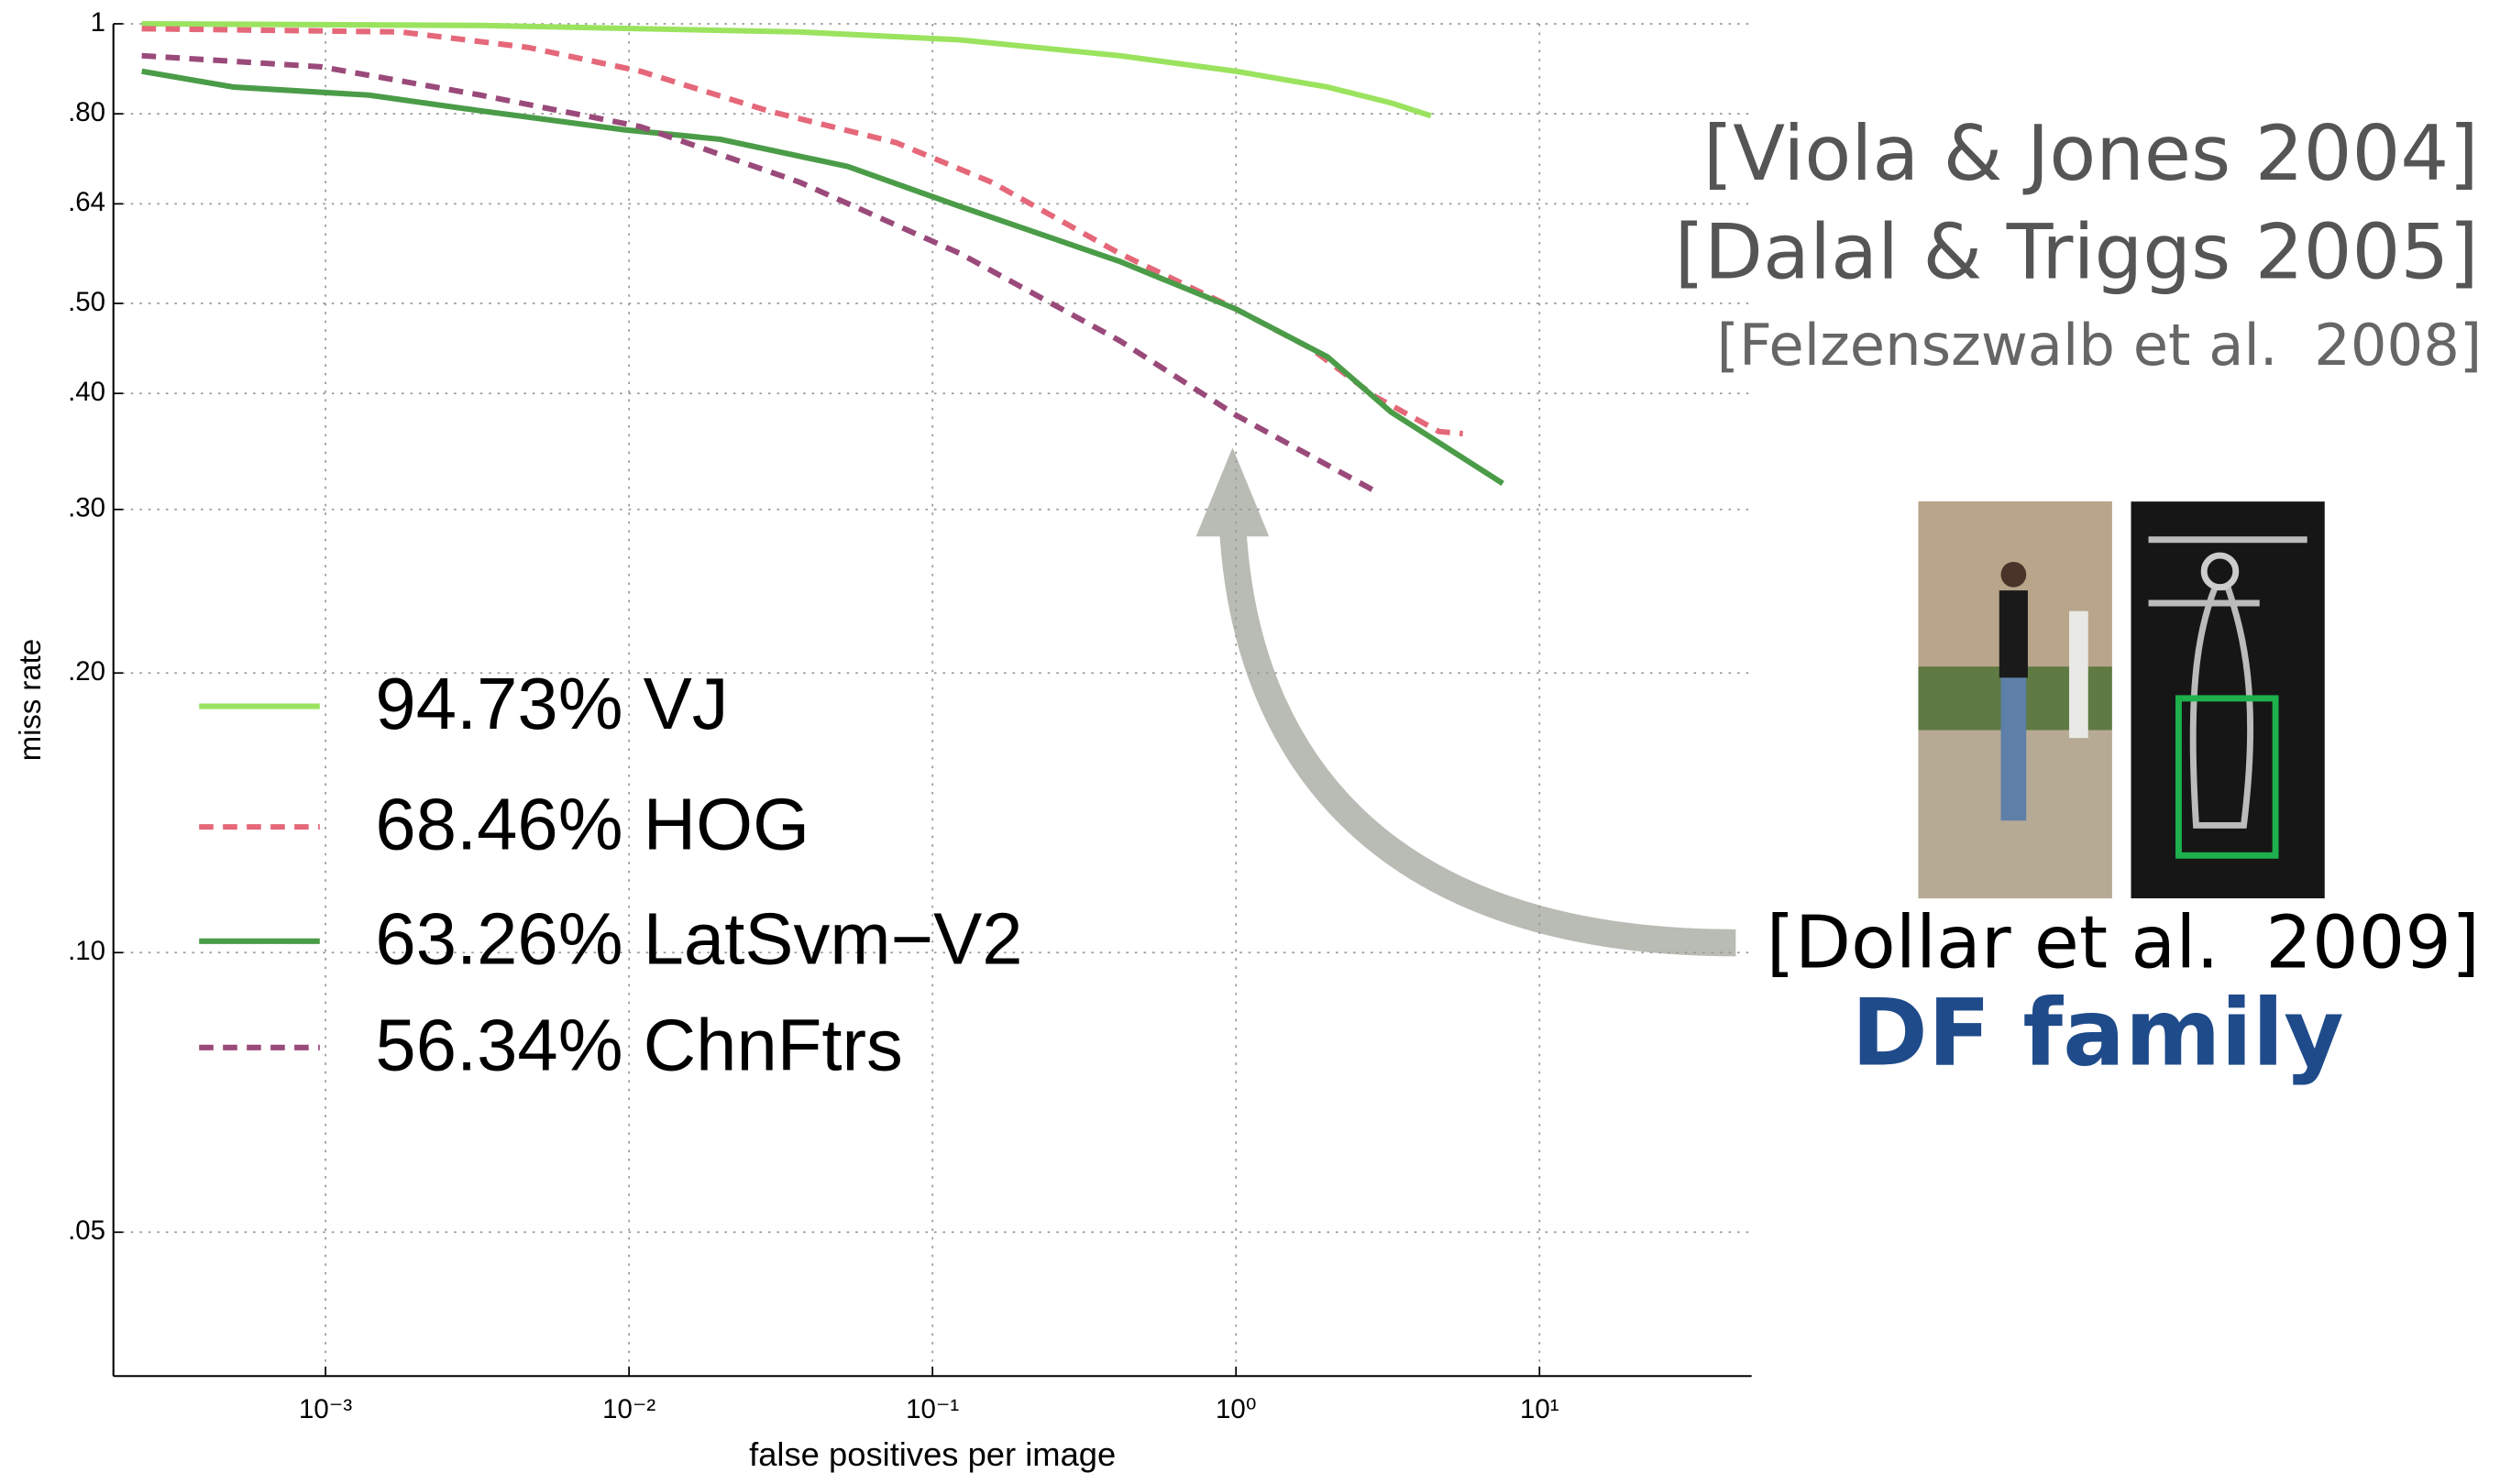 The image size is (2500, 1484). I want to click on arrow-head, so click(1233, 492).